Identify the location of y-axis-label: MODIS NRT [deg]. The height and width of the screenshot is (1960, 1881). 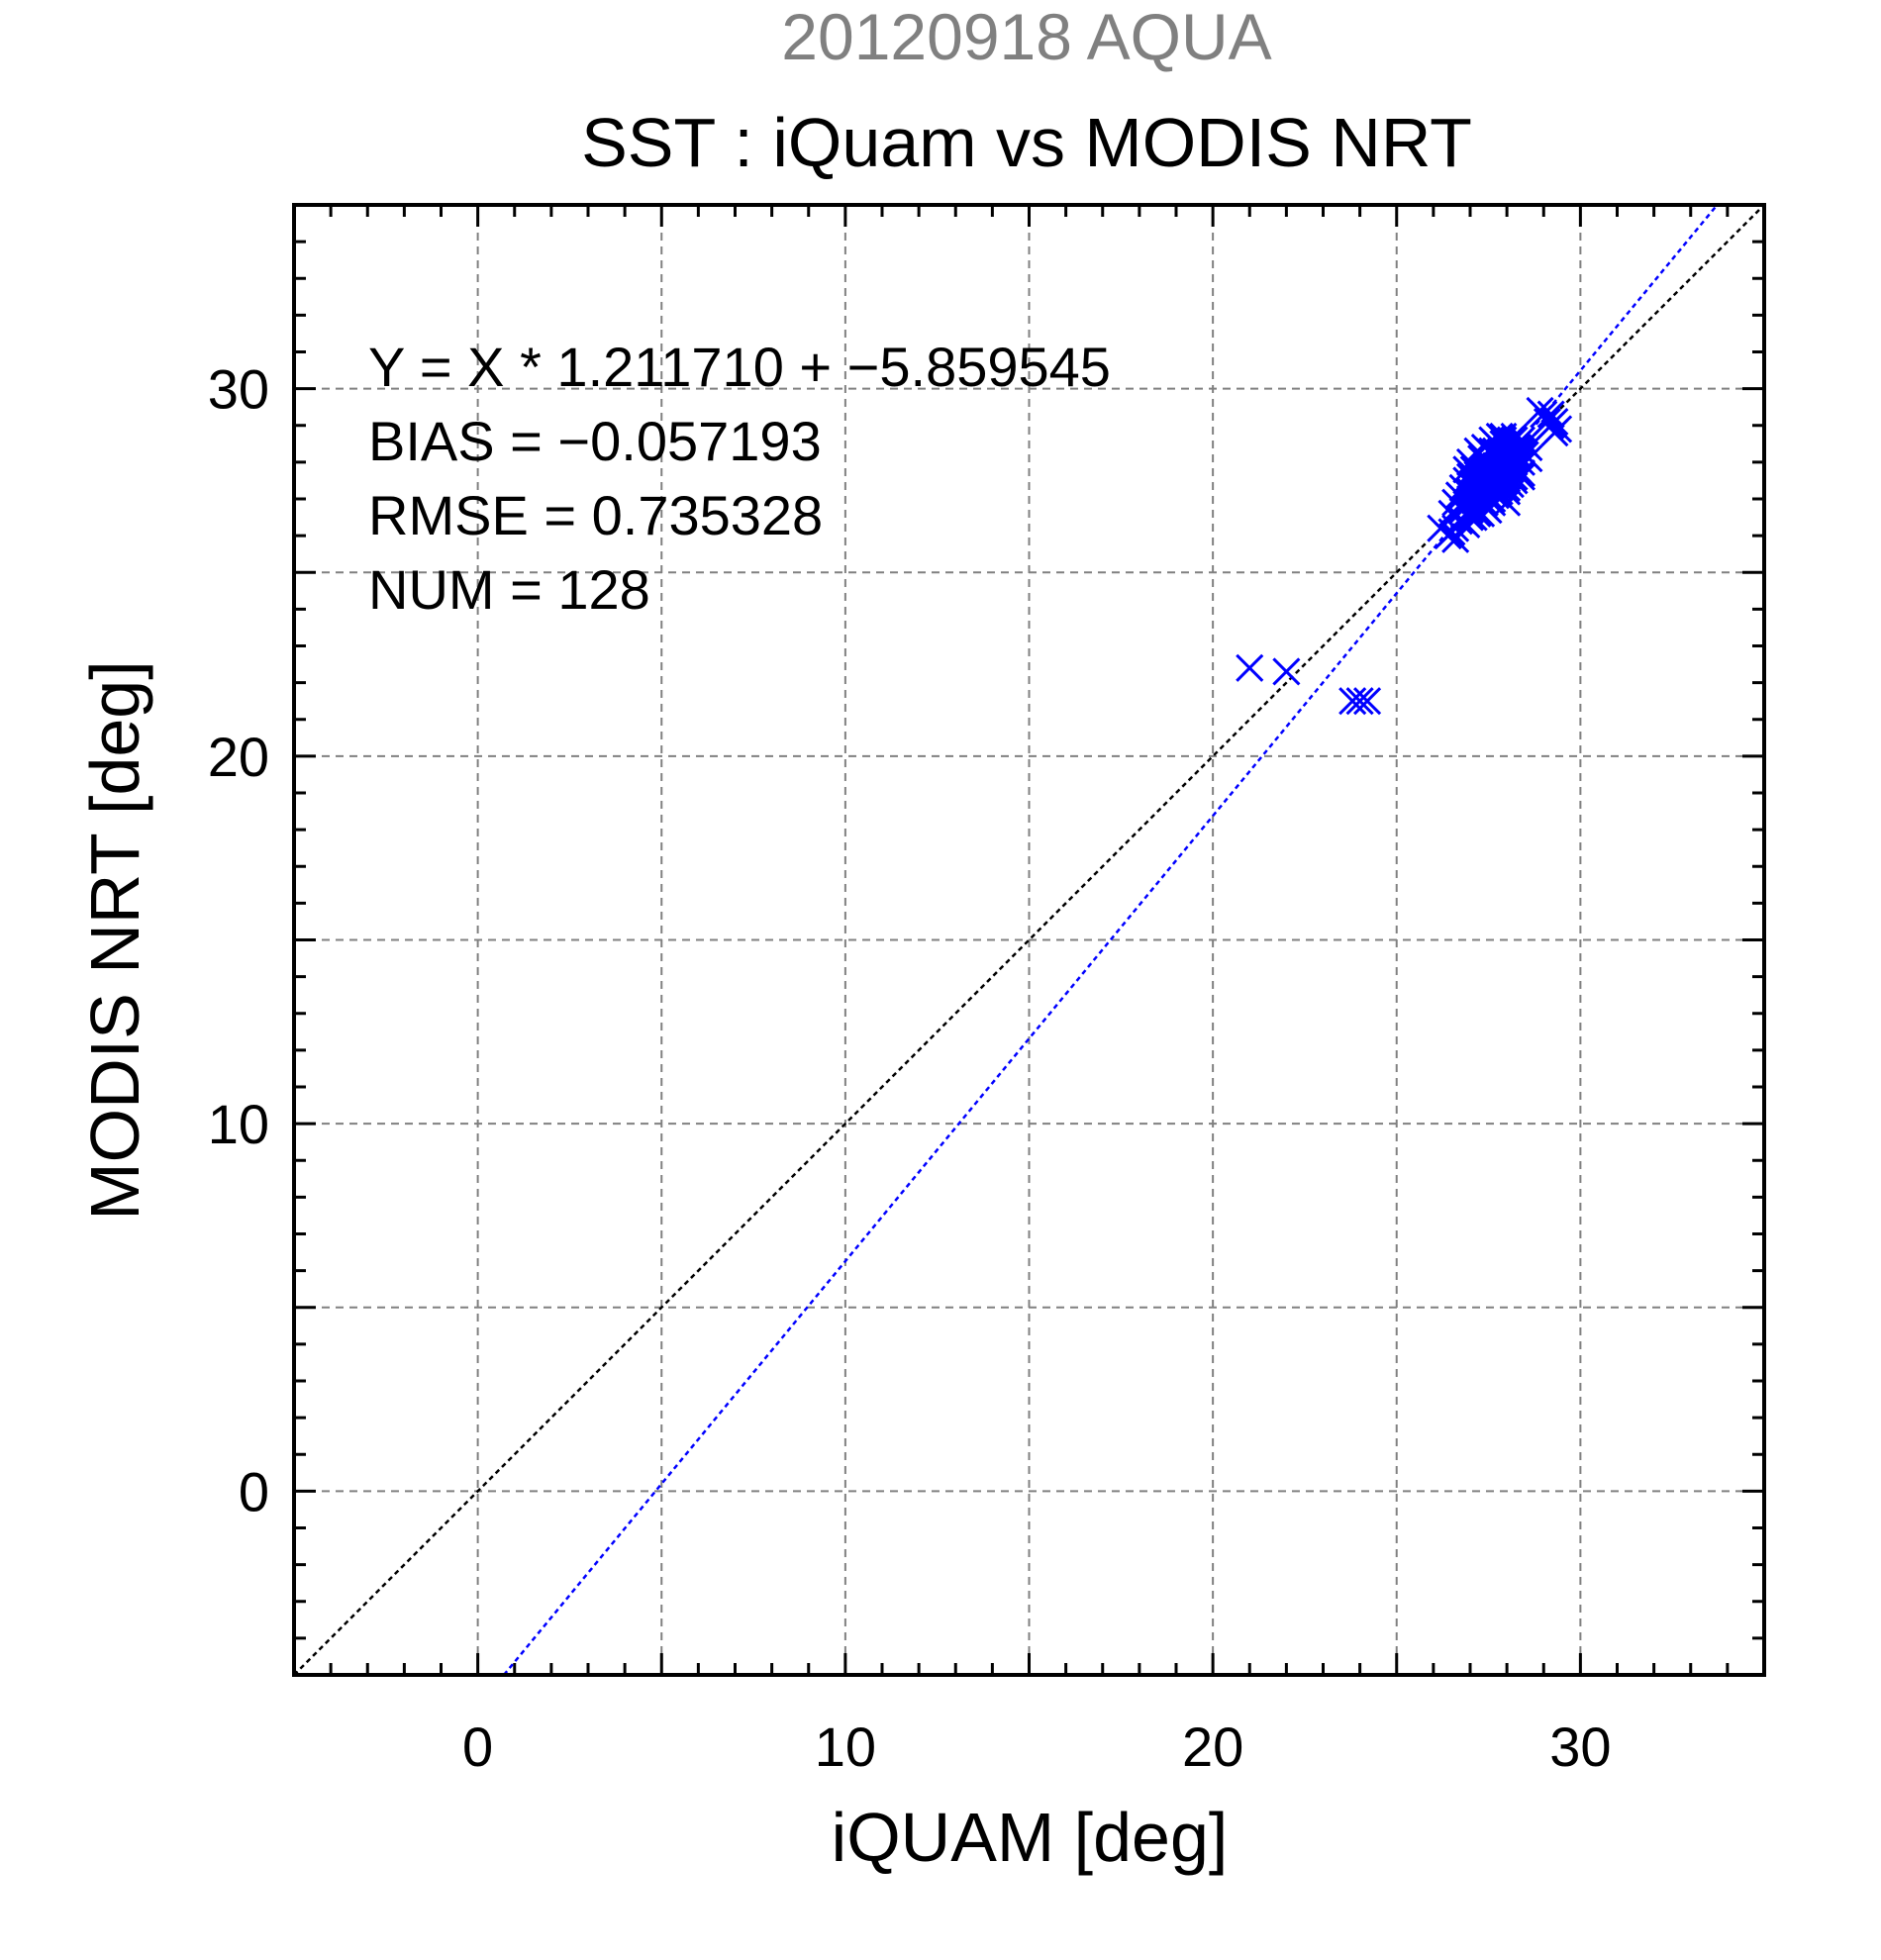
(114, 940).